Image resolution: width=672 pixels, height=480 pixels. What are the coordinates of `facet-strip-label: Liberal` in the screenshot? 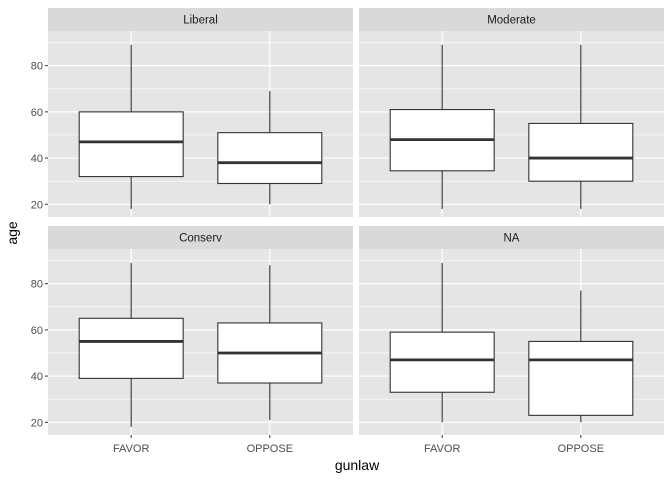 It's located at (200, 21).